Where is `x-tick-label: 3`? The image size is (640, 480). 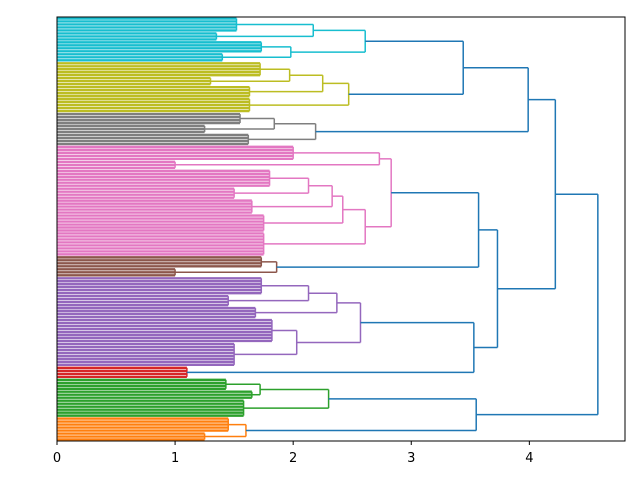 x-tick-label: 3 is located at coordinates (411, 458).